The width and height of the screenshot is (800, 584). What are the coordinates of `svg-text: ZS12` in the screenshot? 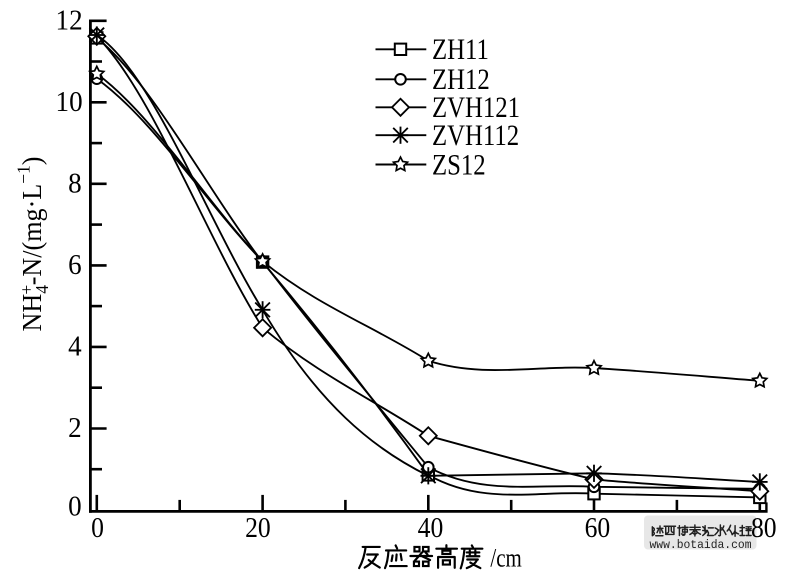 It's located at (459, 164).